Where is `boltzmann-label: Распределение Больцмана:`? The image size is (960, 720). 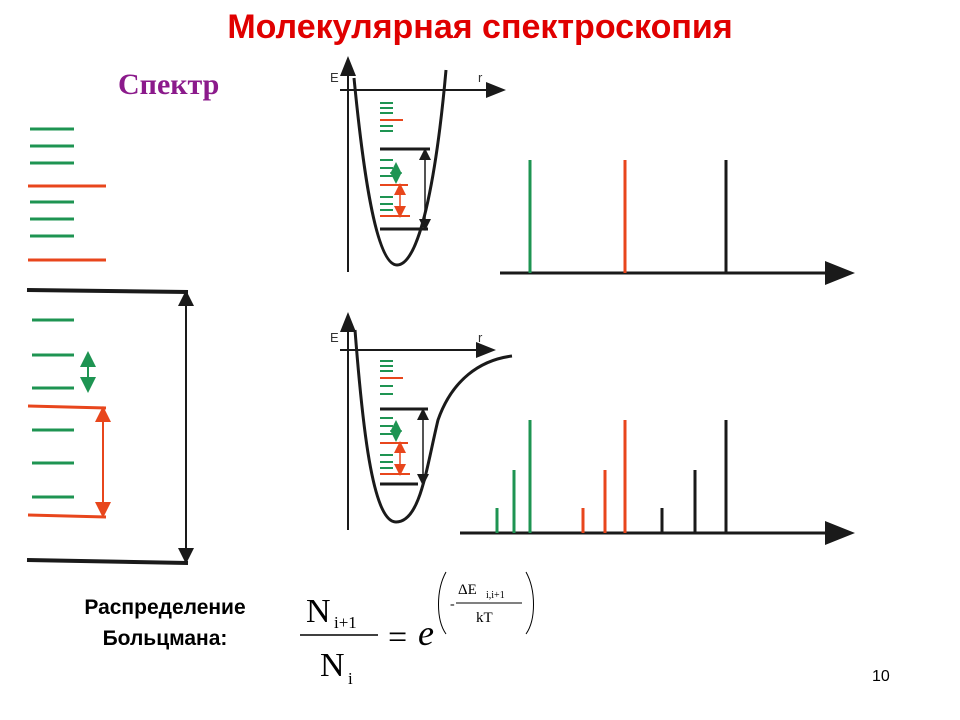
boltzmann-label: Распределение Больцмана: is located at coordinates (165, 623).